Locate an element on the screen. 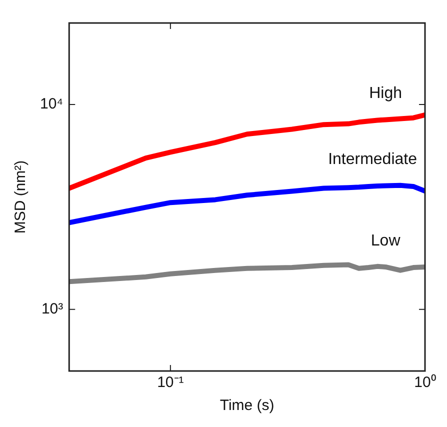  x-tick-label: 10⁻¹ is located at coordinates (170, 383).